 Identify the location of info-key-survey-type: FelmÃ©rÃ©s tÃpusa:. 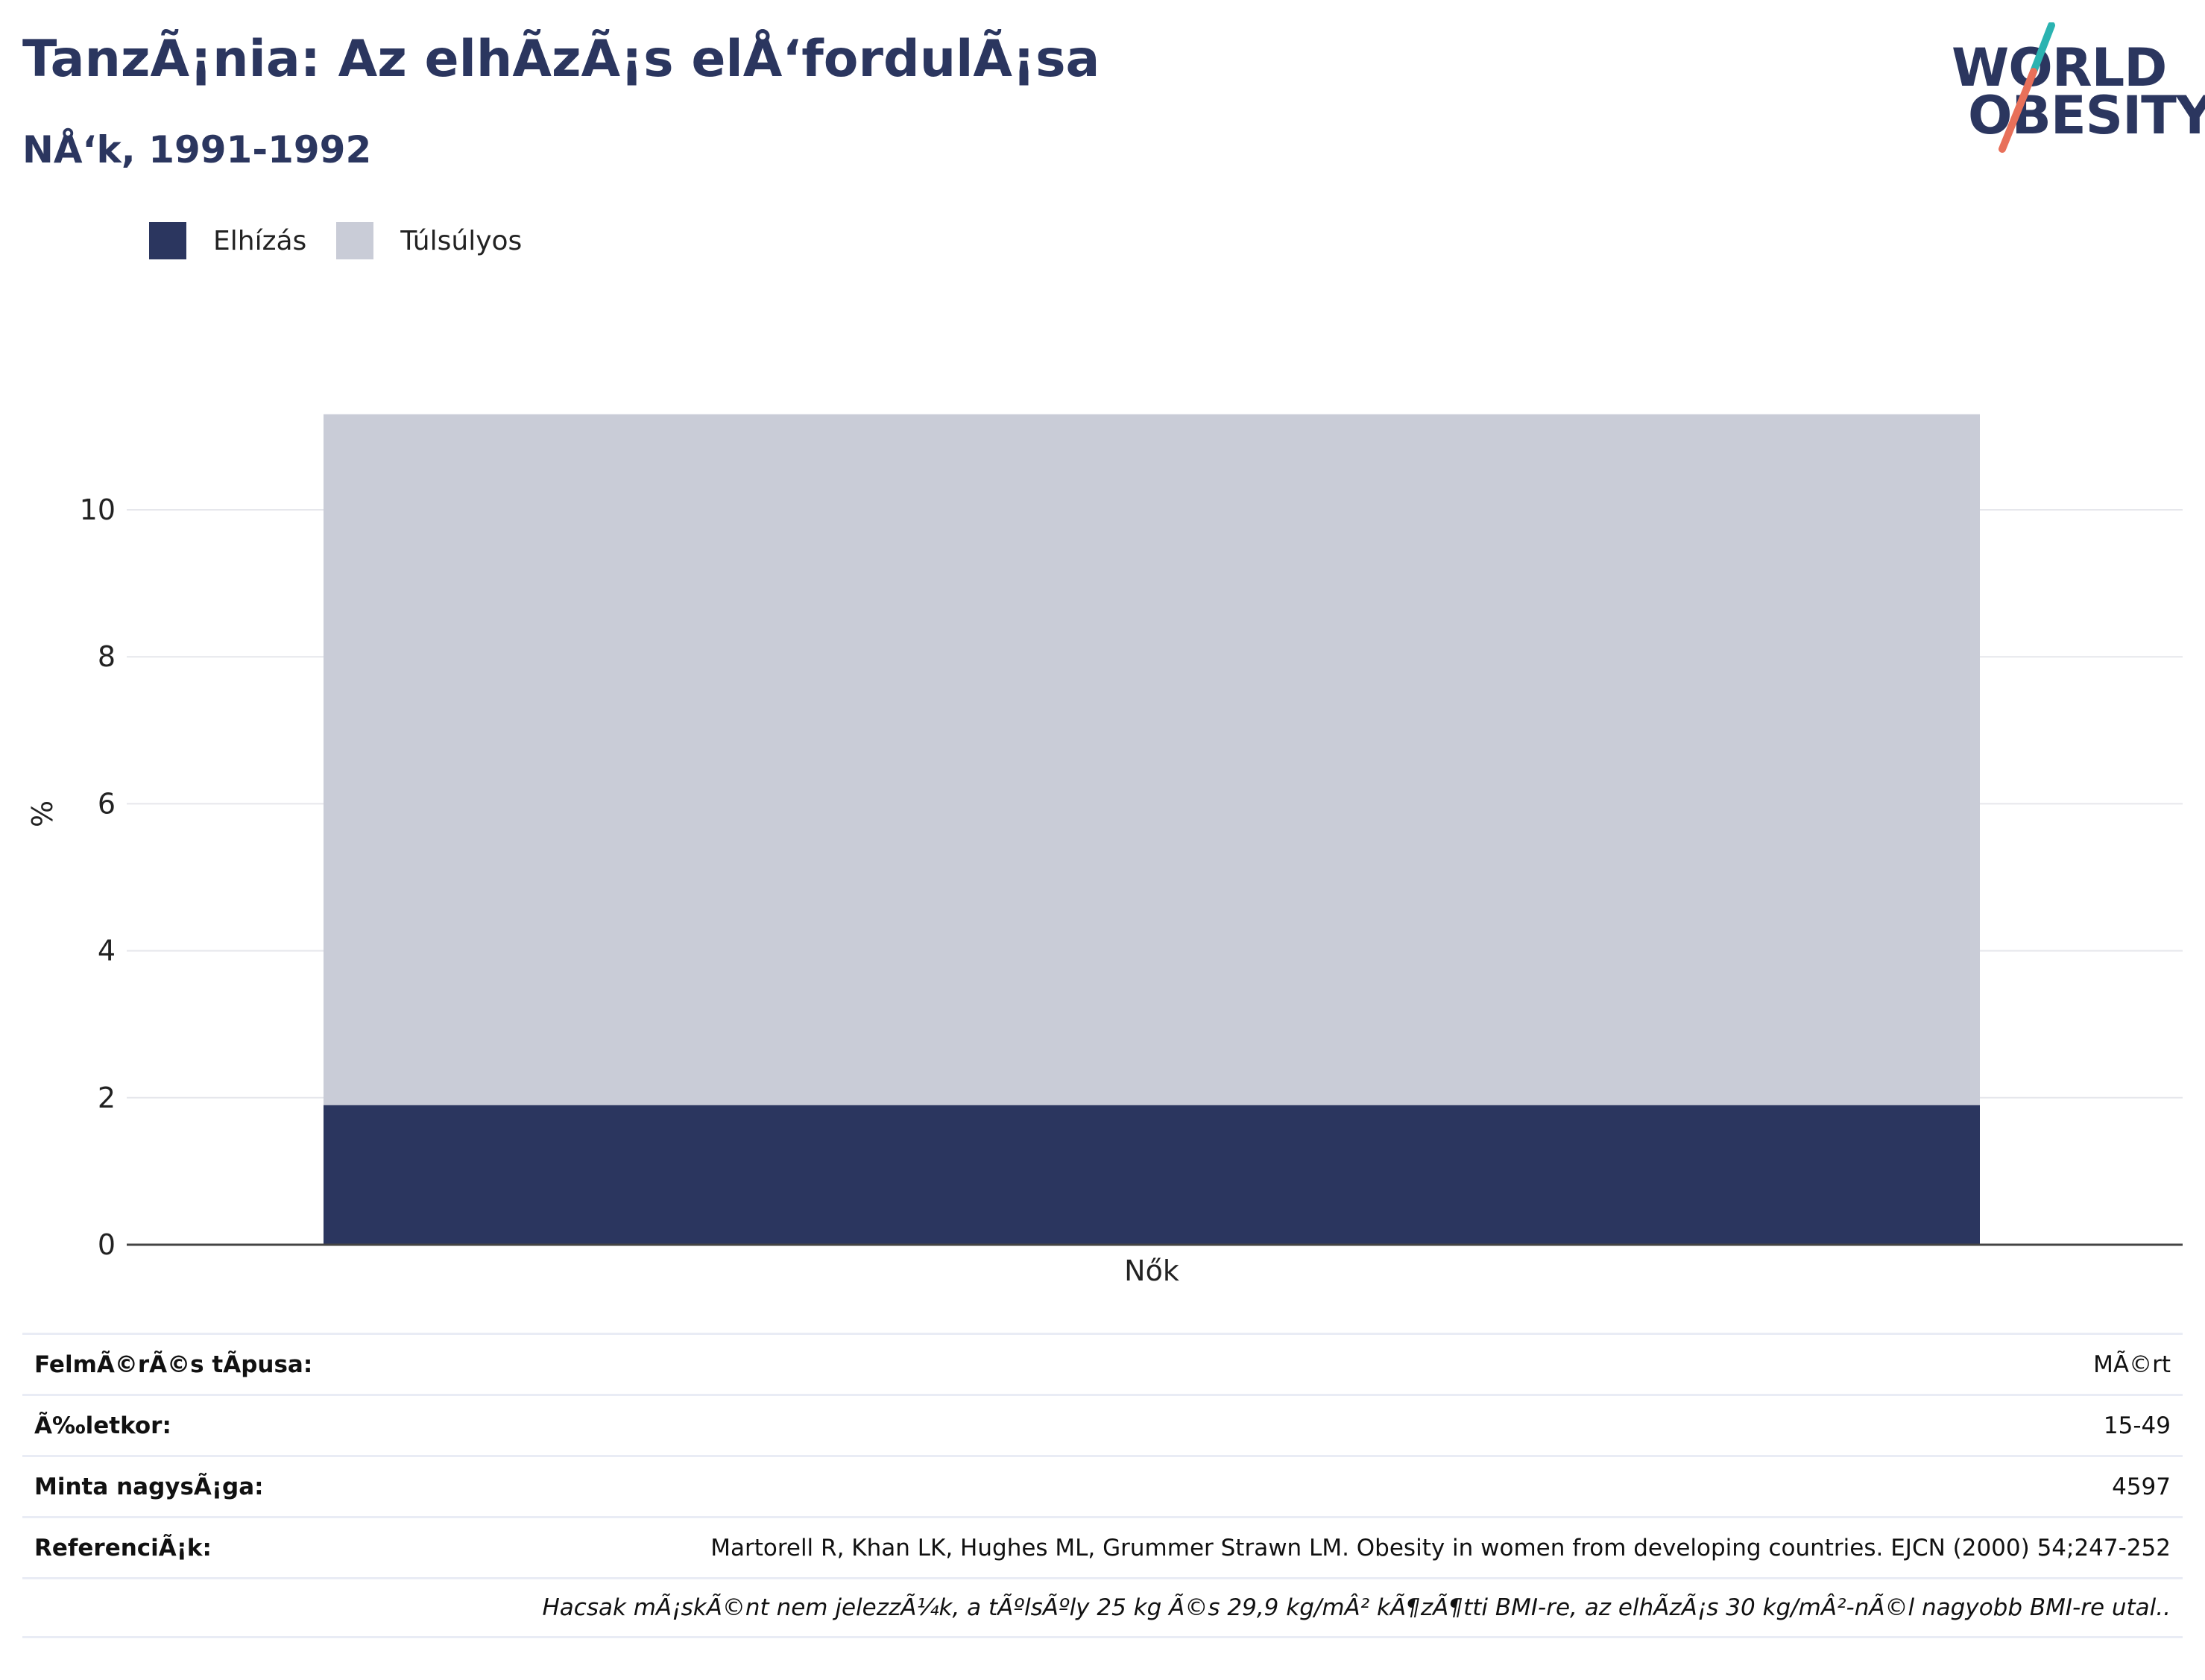
(173, 1364).